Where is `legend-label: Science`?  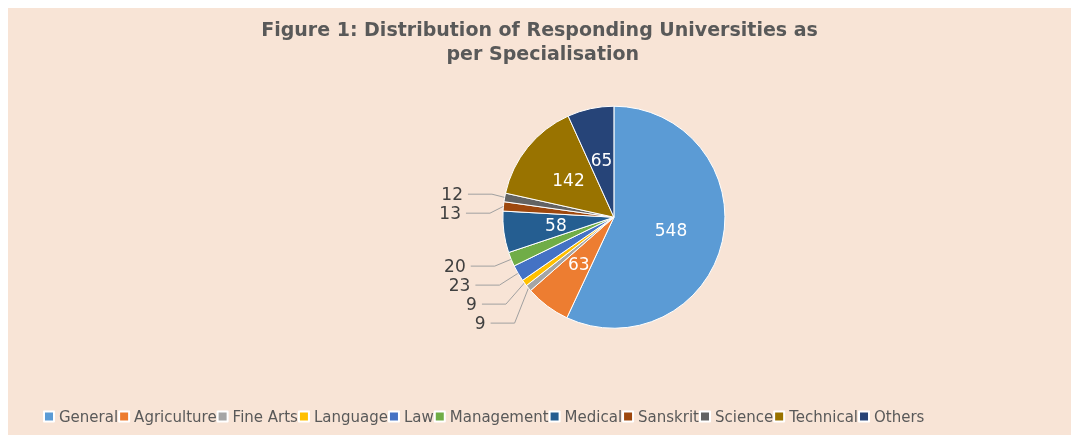 legend-label: Science is located at coordinates (744, 416).